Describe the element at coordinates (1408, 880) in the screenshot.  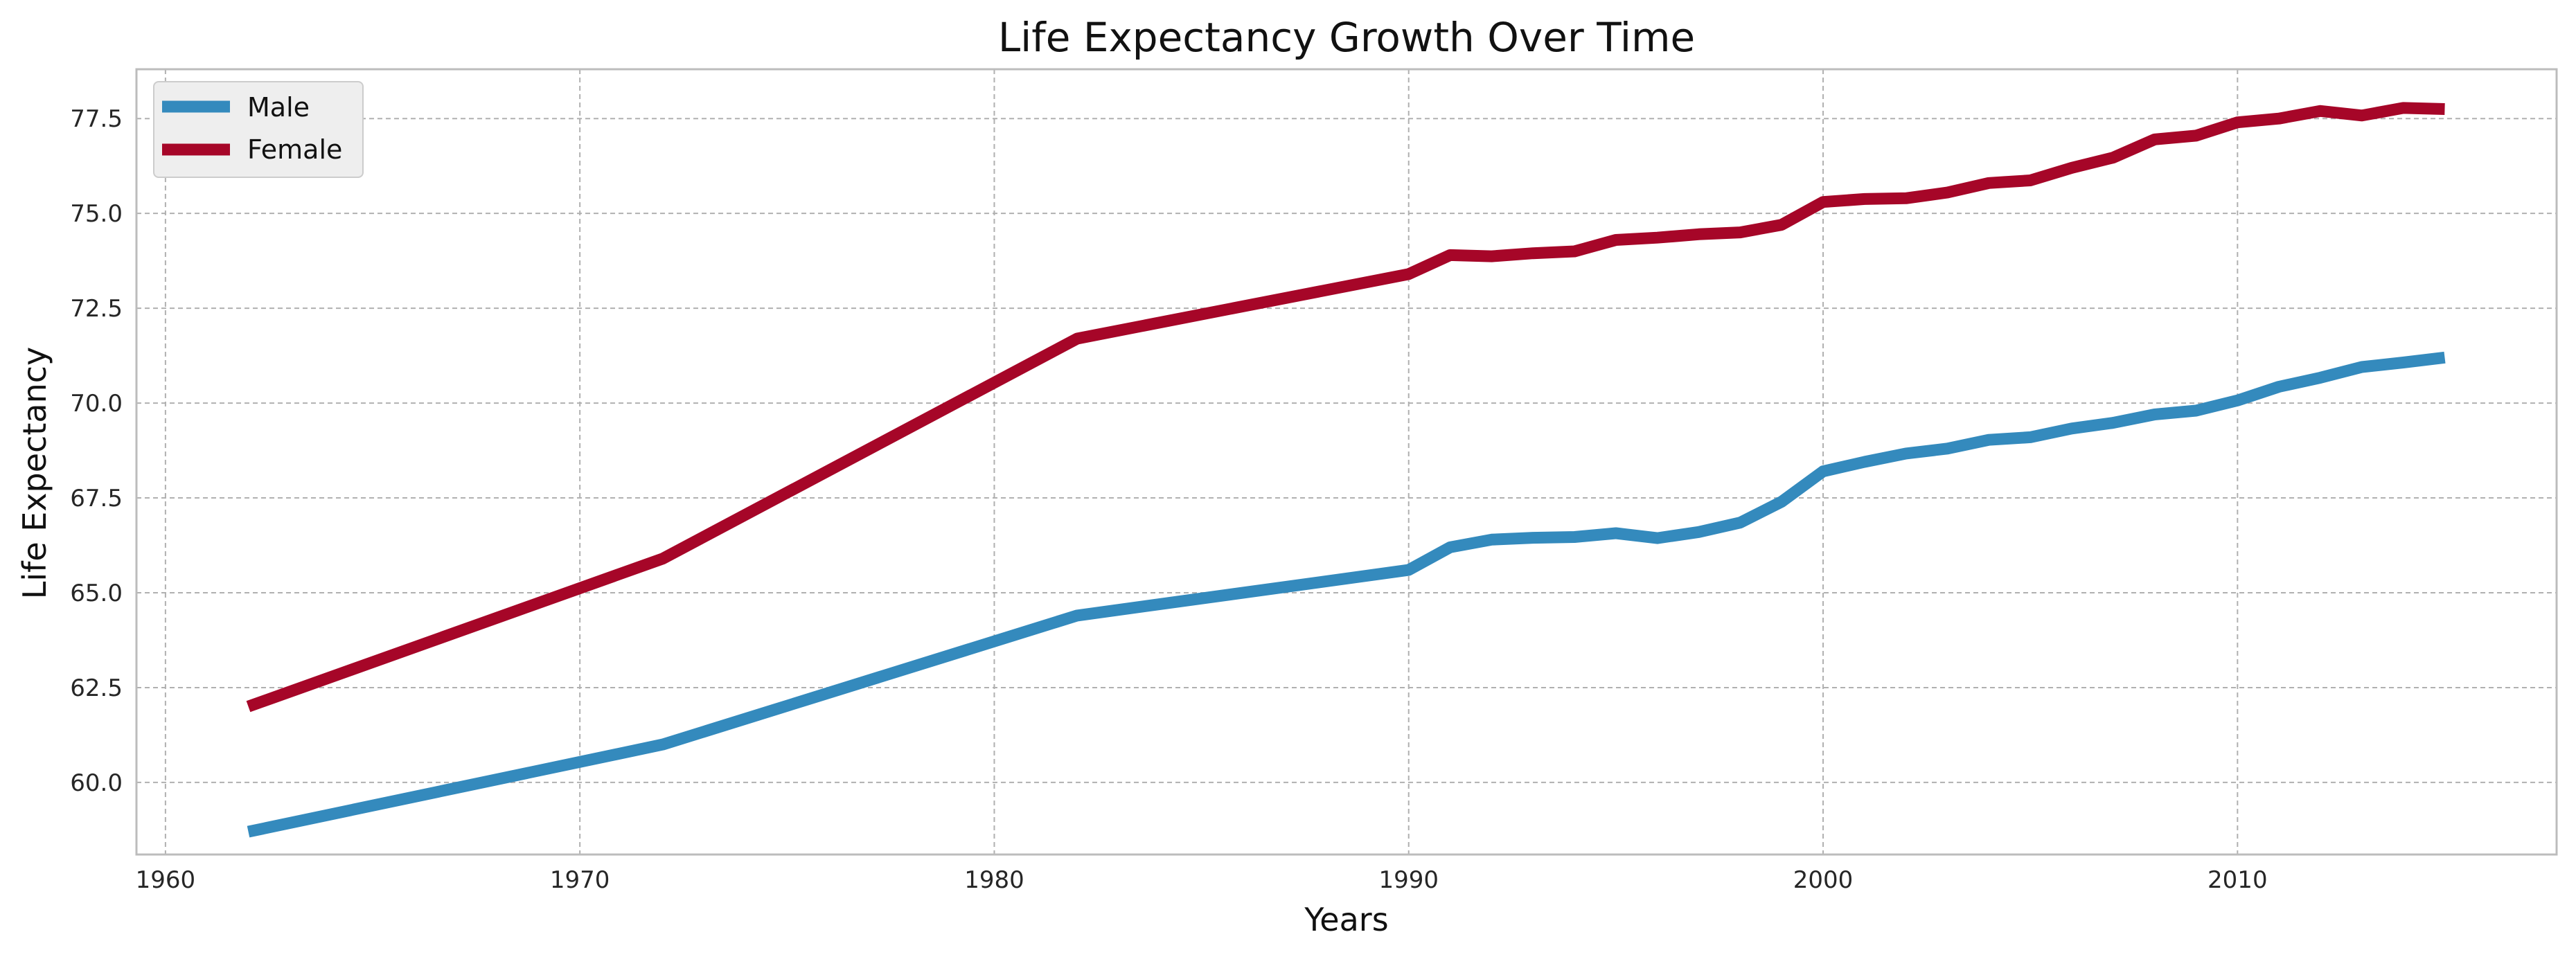
I see `x-tick-label: 1990` at that location.